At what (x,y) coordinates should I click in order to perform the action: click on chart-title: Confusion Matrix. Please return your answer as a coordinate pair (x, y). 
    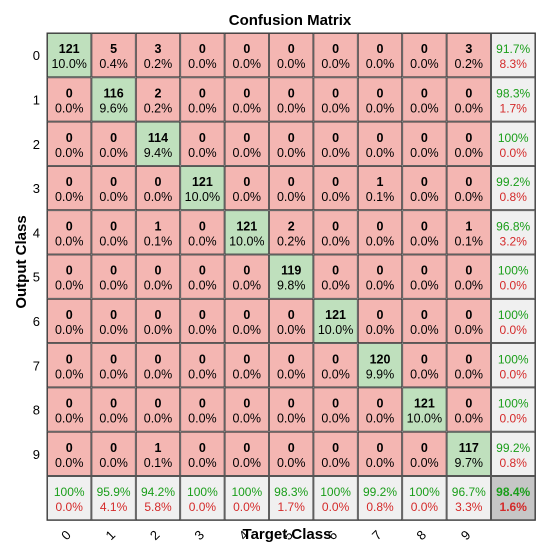
    Looking at the image, I should click on (290, 20).